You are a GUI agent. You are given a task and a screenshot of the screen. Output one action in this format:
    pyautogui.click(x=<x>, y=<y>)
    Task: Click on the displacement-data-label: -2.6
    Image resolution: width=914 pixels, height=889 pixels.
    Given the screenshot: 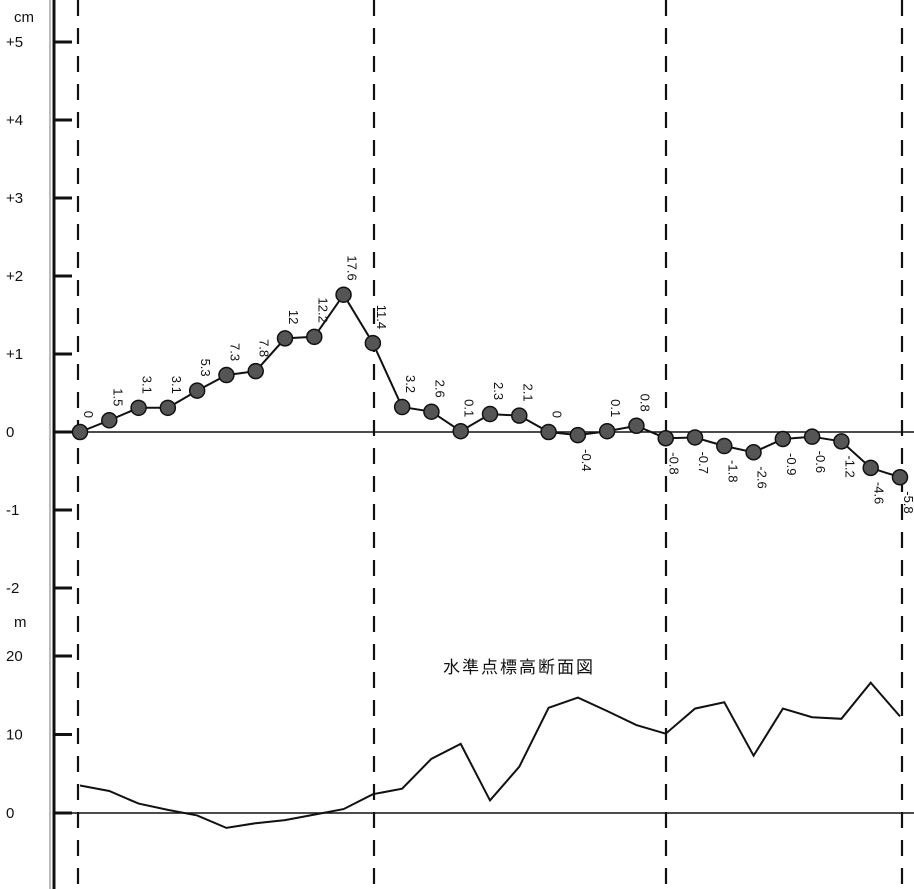 What is the action you would take?
    pyautogui.click(x=762, y=477)
    